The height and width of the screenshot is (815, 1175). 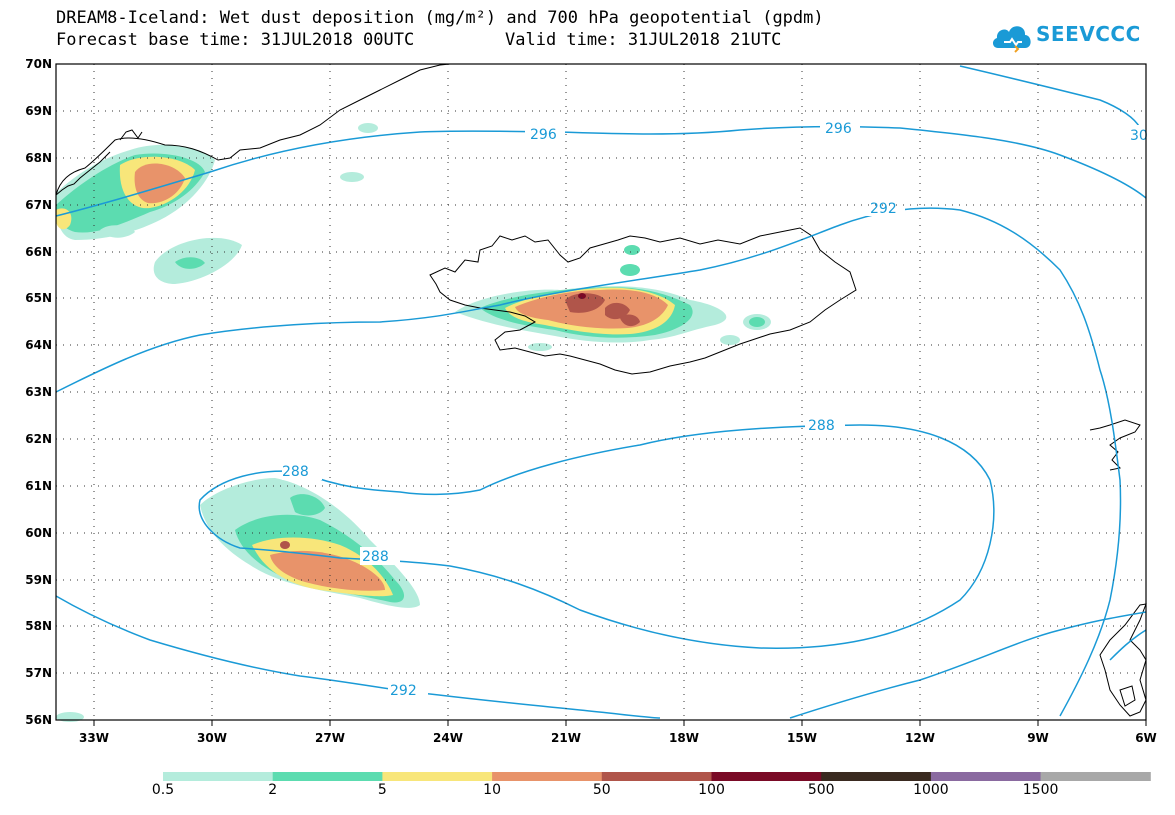 What do you see at coordinates (448, 738) in the screenshot?
I see `lon-24w: 24W` at bounding box center [448, 738].